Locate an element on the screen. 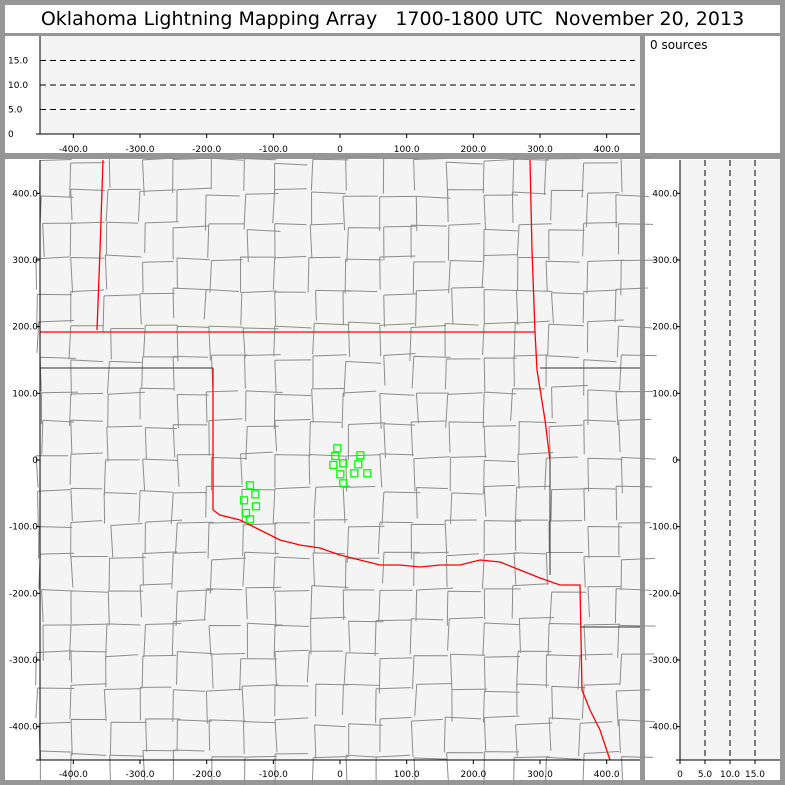 This screenshot has height=785, width=785. state-border is located at coordinates (540, 310).